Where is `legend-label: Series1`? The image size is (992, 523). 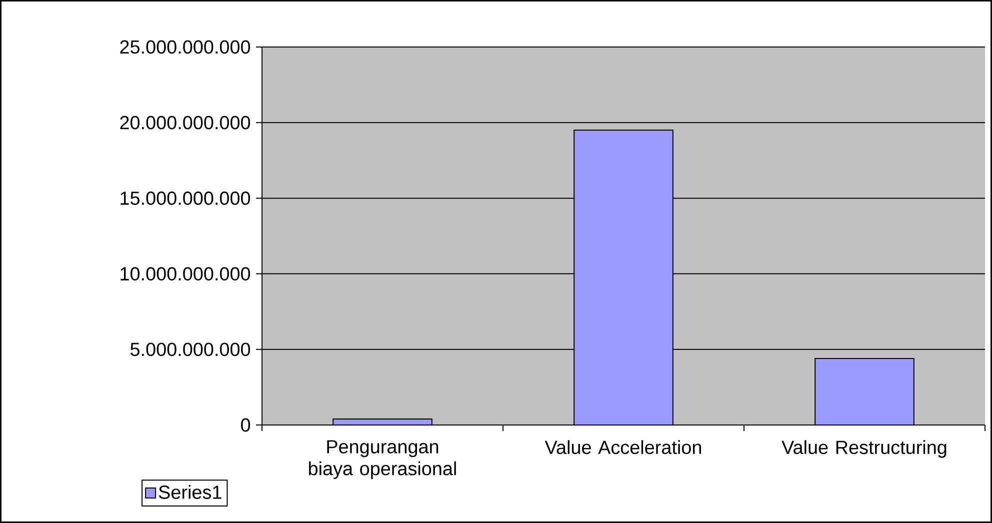 legend-label: Series1 is located at coordinates (190, 492).